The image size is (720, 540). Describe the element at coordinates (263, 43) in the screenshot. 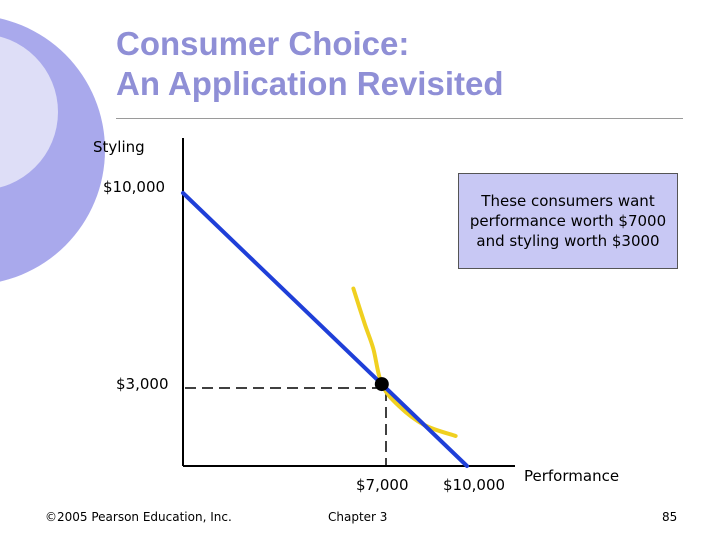

I see `title-line-1: Consumer Choice:` at that location.